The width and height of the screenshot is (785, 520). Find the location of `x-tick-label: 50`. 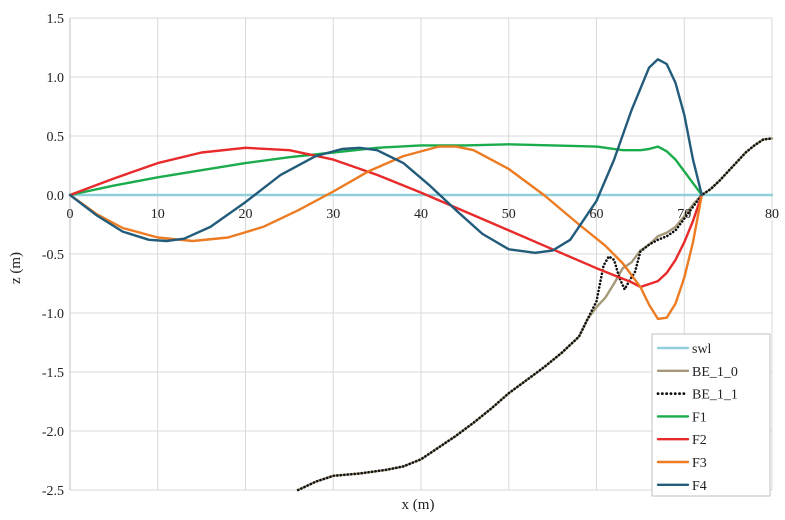

x-tick-label: 50 is located at coordinates (509, 214).